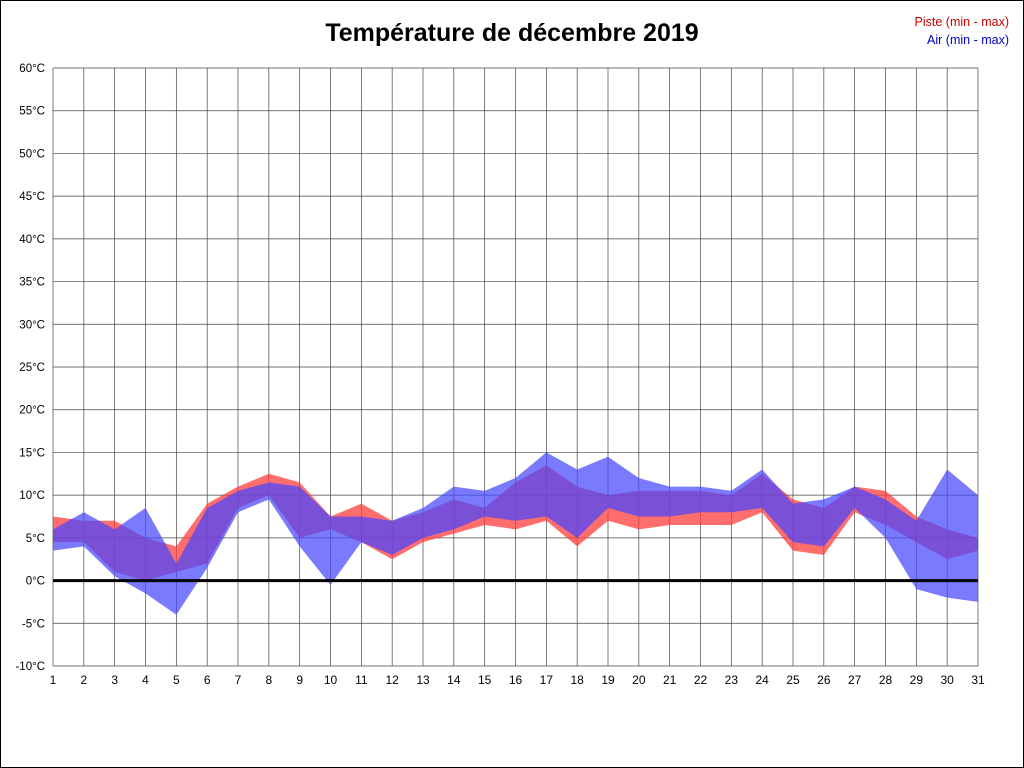 This screenshot has width=1024, height=768. Describe the element at coordinates (762, 680) in the screenshot. I see `x-tick-label: 24` at that location.